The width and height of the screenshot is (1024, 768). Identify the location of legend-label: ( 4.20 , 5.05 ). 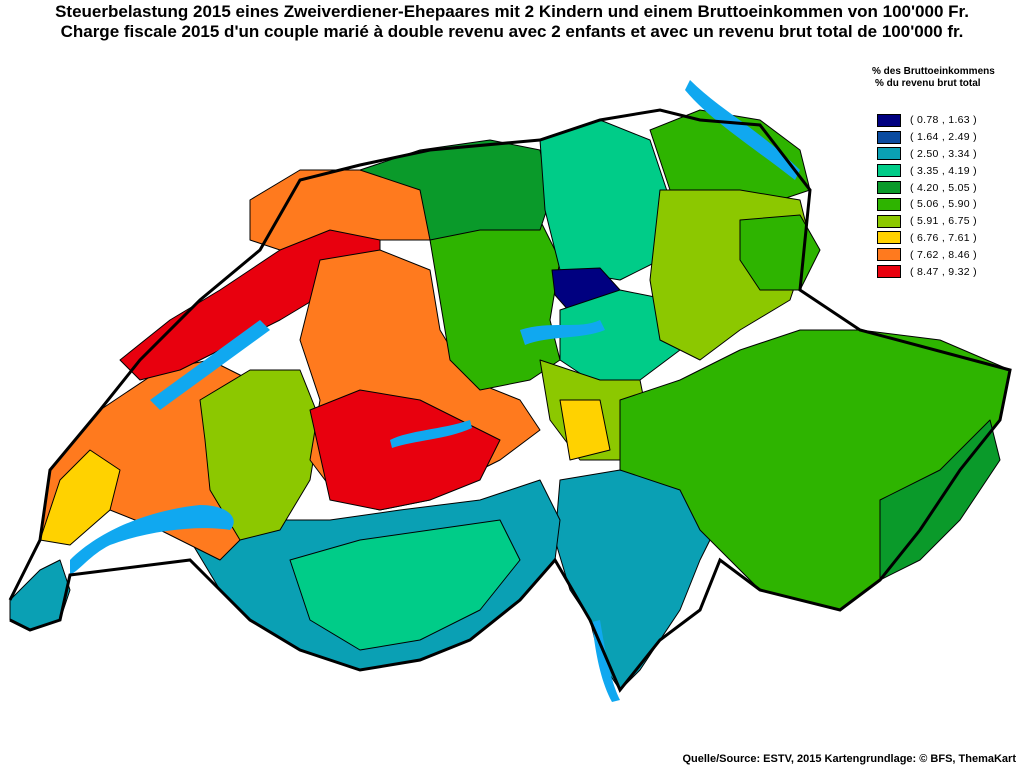
(943, 187).